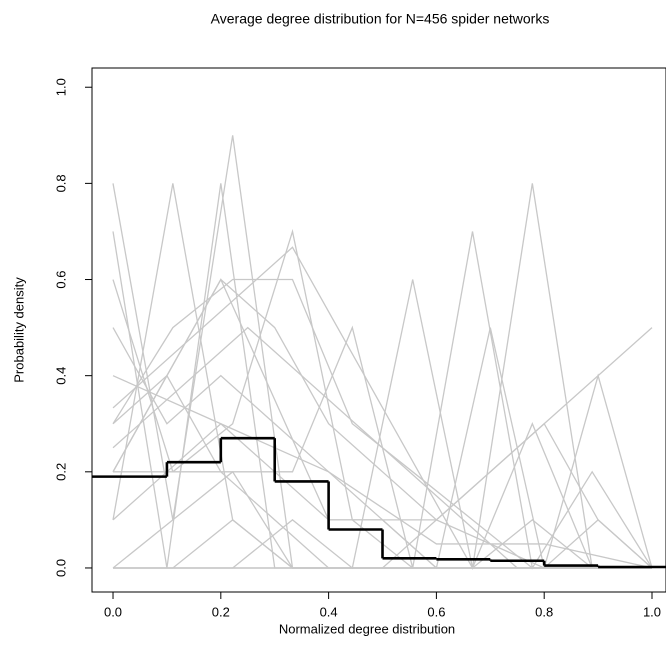 The width and height of the screenshot is (666, 668). I want to click on x-axis-label: Normalized degree distribution, so click(367, 628).